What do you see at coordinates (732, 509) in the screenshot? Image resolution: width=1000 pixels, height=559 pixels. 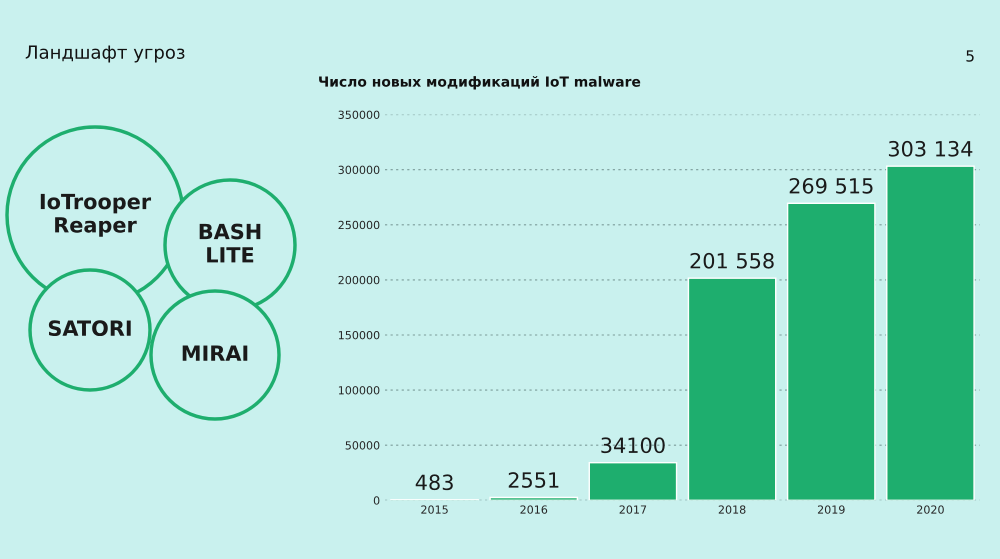 I see `x-tick-label: 2018` at bounding box center [732, 509].